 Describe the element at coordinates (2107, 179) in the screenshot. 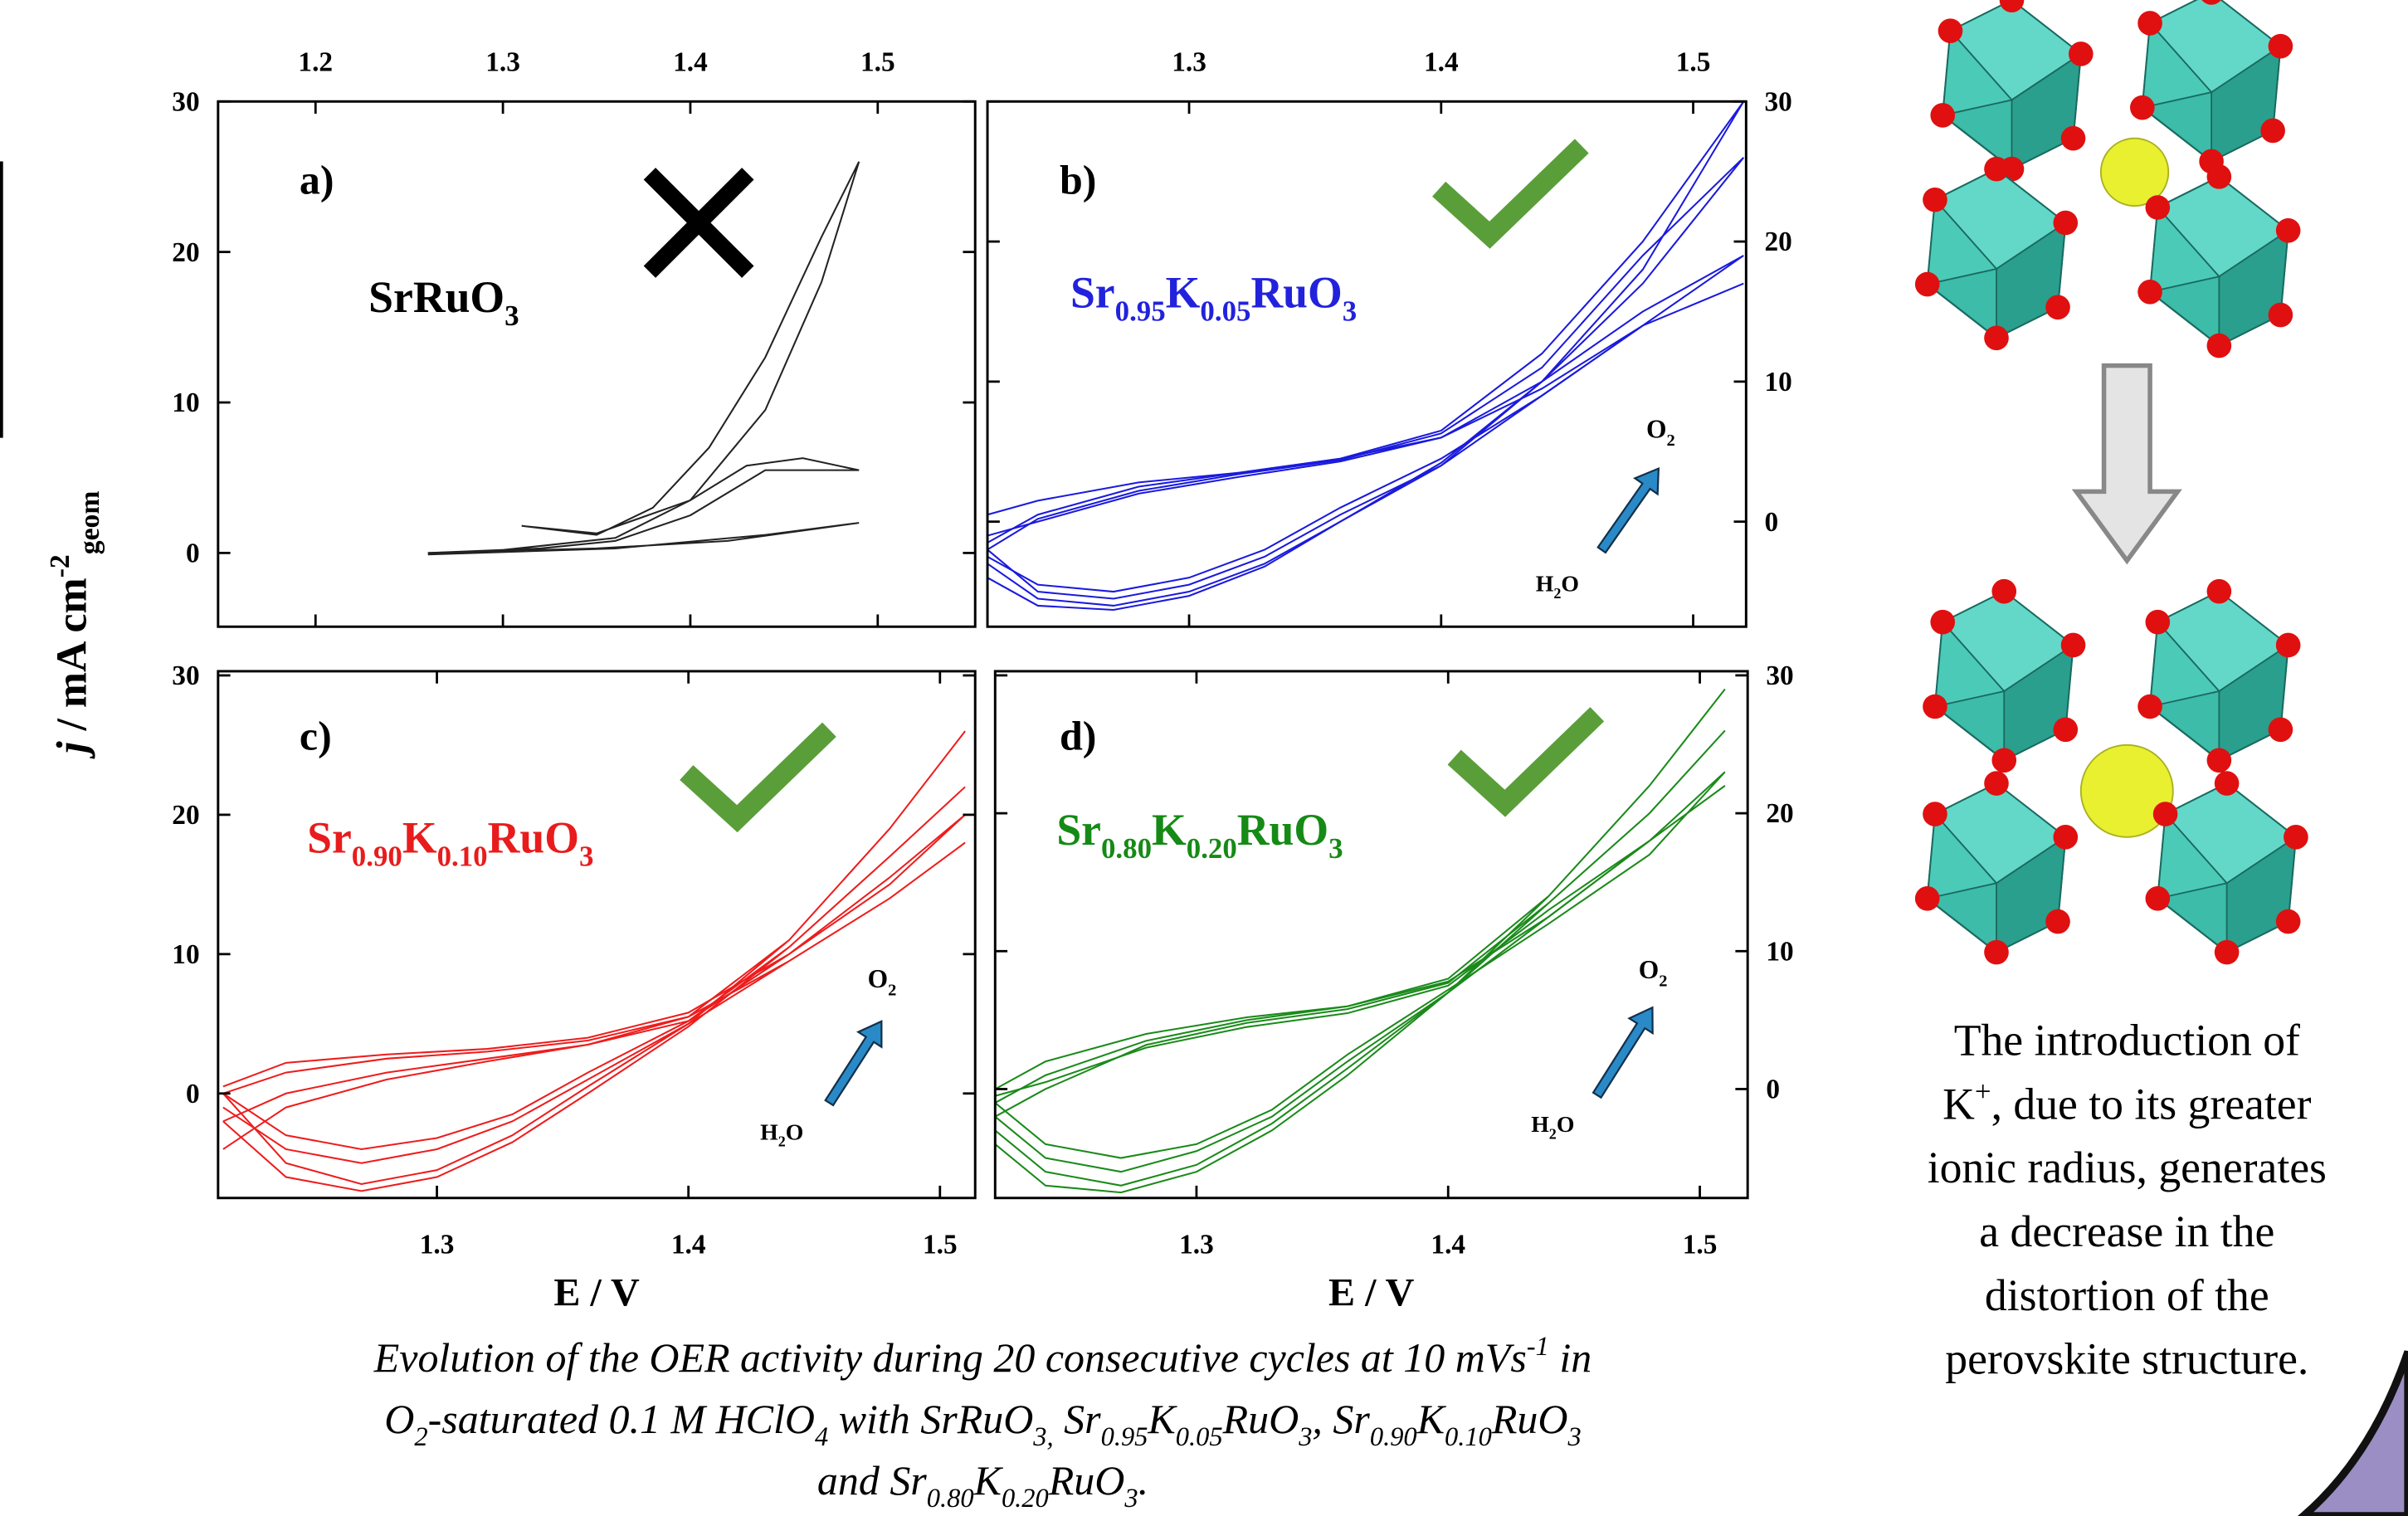

I see `structure-distorted` at that location.